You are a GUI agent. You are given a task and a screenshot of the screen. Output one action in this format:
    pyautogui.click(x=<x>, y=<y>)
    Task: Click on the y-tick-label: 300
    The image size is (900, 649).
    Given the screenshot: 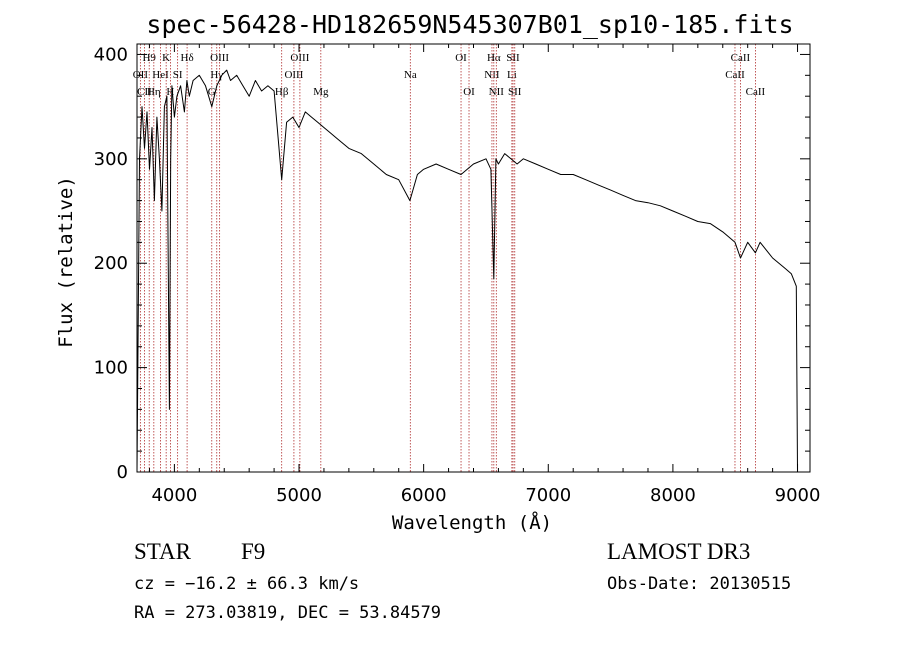 What is the action you would take?
    pyautogui.click(x=111, y=159)
    